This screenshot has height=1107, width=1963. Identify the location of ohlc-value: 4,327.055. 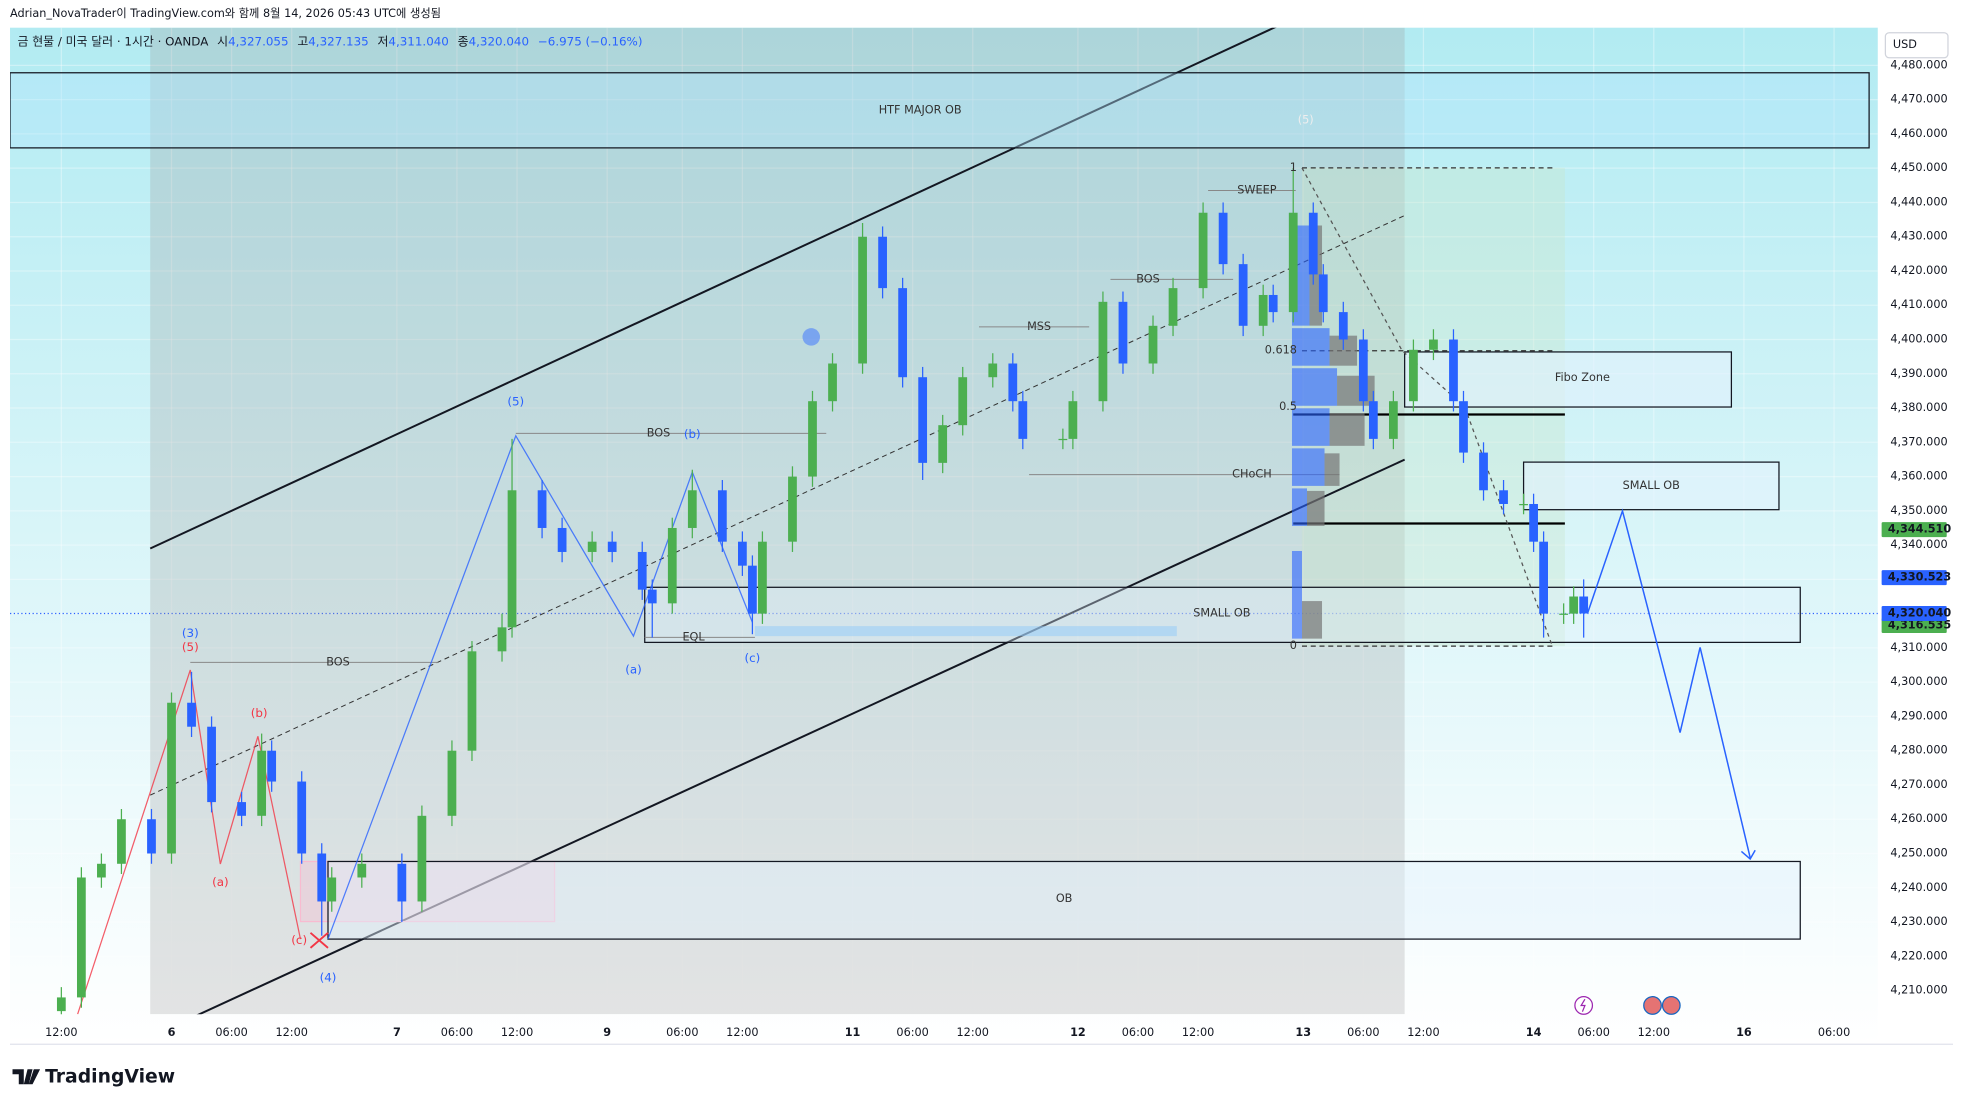
(258, 41).